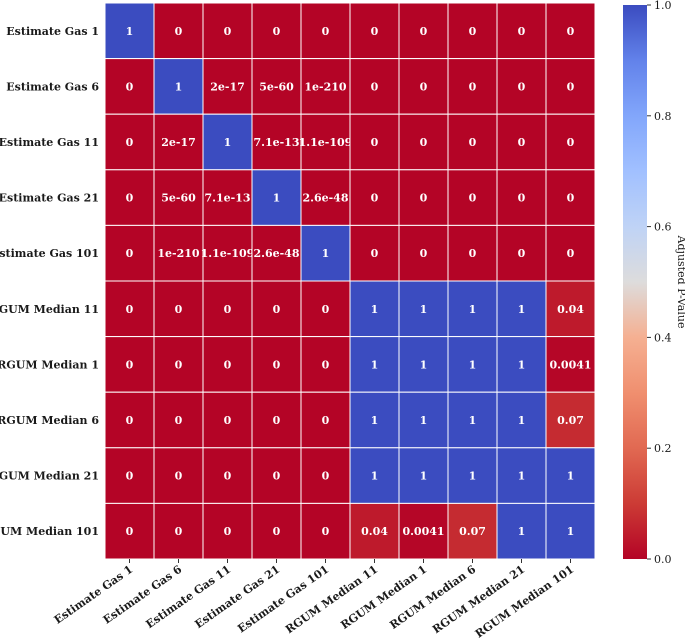  Describe the element at coordinates (238, 597) in the screenshot. I see `x-tick-label: Estimate Gas 21` at that location.